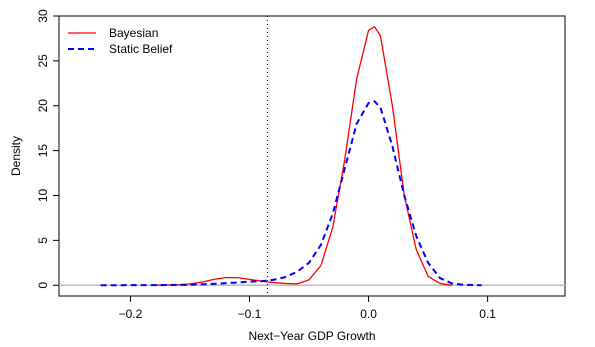 The width and height of the screenshot is (595, 347). I want to click on legend-label: Bayesian, so click(133, 33).